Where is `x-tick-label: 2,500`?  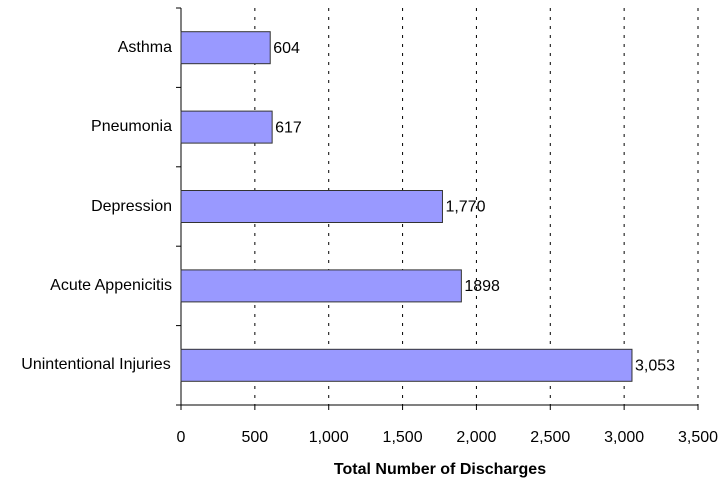 x-tick-label: 2,500 is located at coordinates (550, 437).